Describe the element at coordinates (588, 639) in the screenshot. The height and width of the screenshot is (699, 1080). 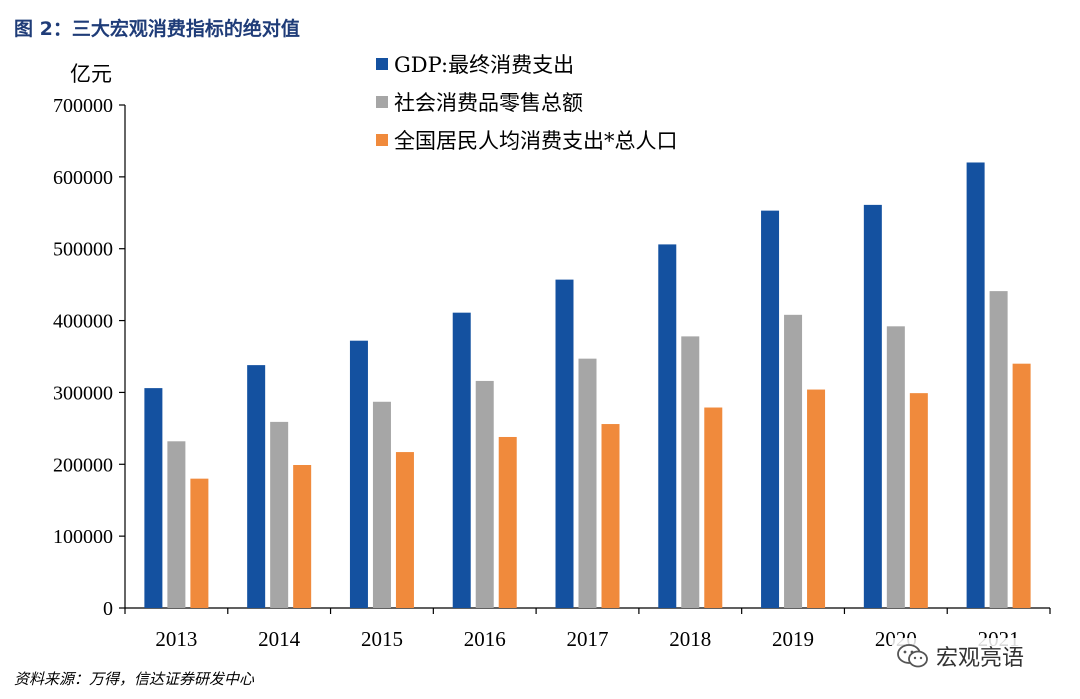
I see `x-tick-label: 2017` at that location.